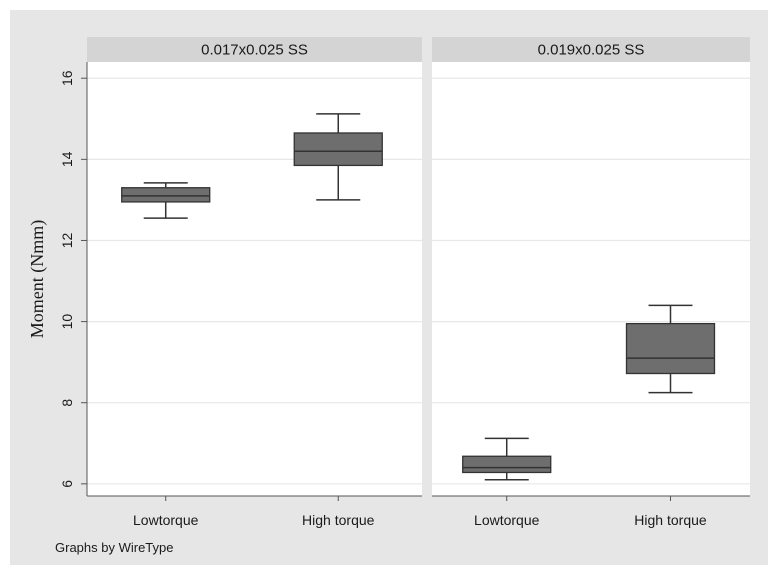 The width and height of the screenshot is (774, 576). Describe the element at coordinates (67, 322) in the screenshot. I see `y-tick-label: 10` at that location.